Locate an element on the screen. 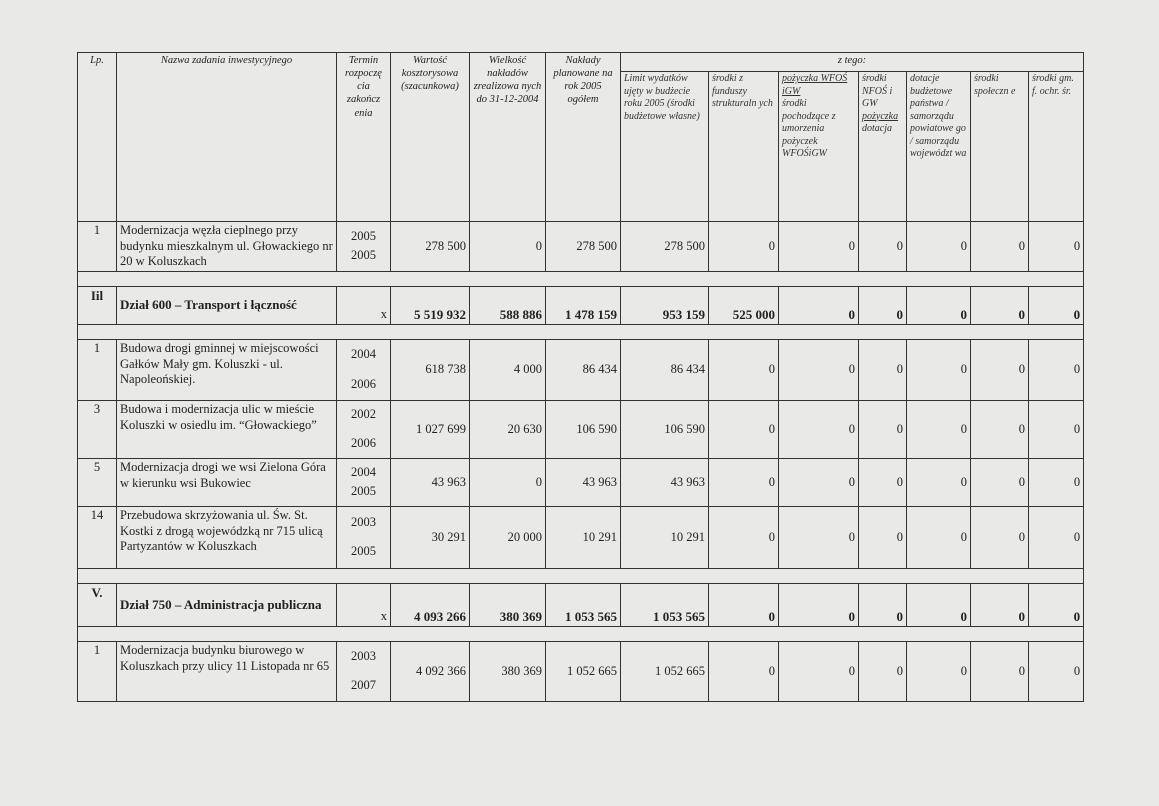 The image size is (1159, 806). start-year: 2003 is located at coordinates (363, 655).